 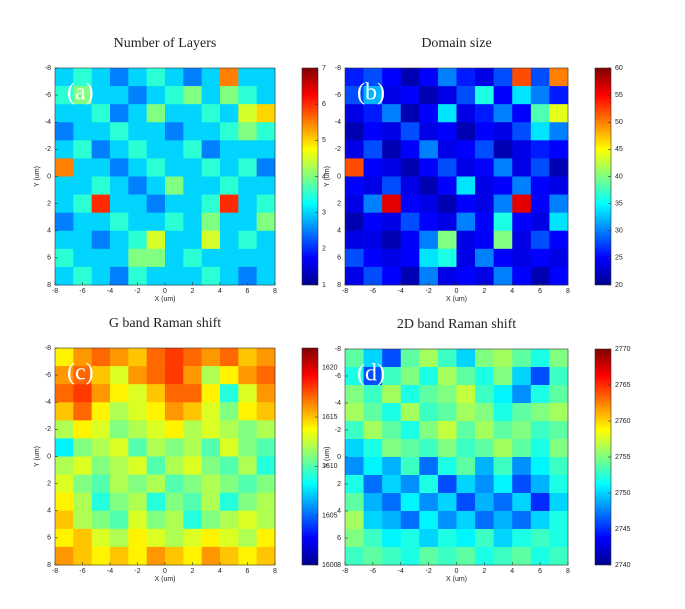 What do you see at coordinates (165, 579) in the screenshot?
I see `x-axis-label: X (um)` at bounding box center [165, 579].